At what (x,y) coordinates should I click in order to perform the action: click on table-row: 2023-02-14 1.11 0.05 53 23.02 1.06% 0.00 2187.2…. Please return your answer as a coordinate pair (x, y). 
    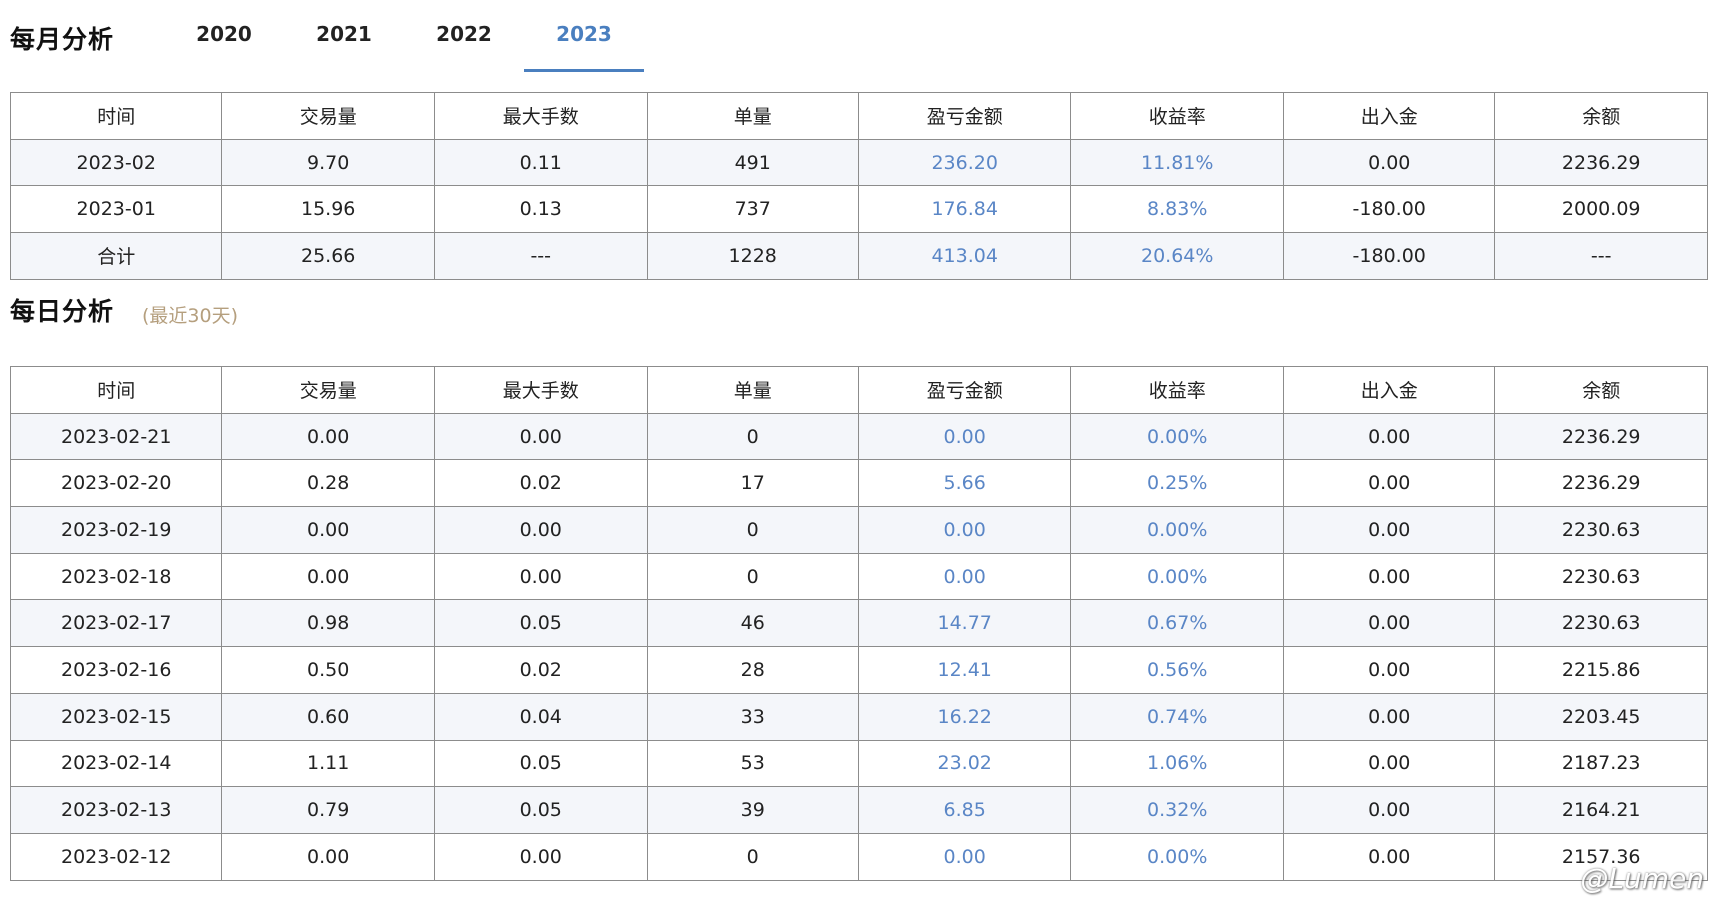
    Looking at the image, I should click on (858, 763).